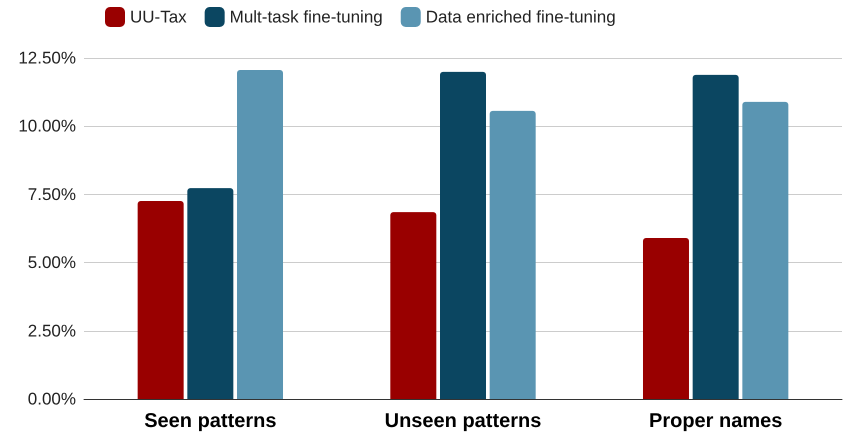 The image size is (852, 440). I want to click on y-tick-label: 12.50%, so click(47, 58).